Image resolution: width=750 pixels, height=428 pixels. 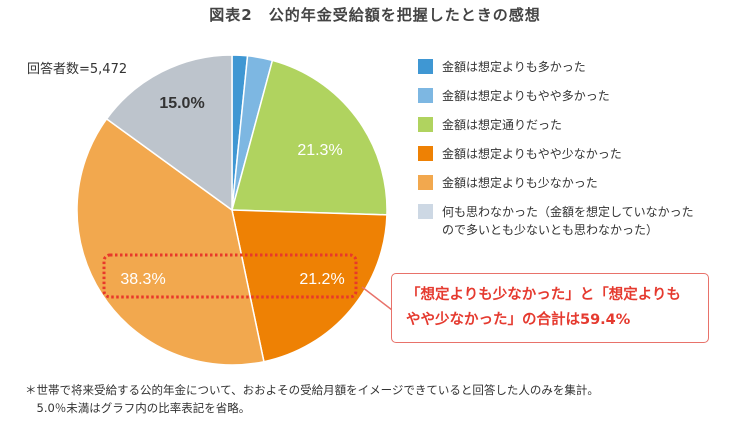 I want to click on chart-title: 図表2 公的年金受給額を把握したときの感想, so click(x=375, y=15).